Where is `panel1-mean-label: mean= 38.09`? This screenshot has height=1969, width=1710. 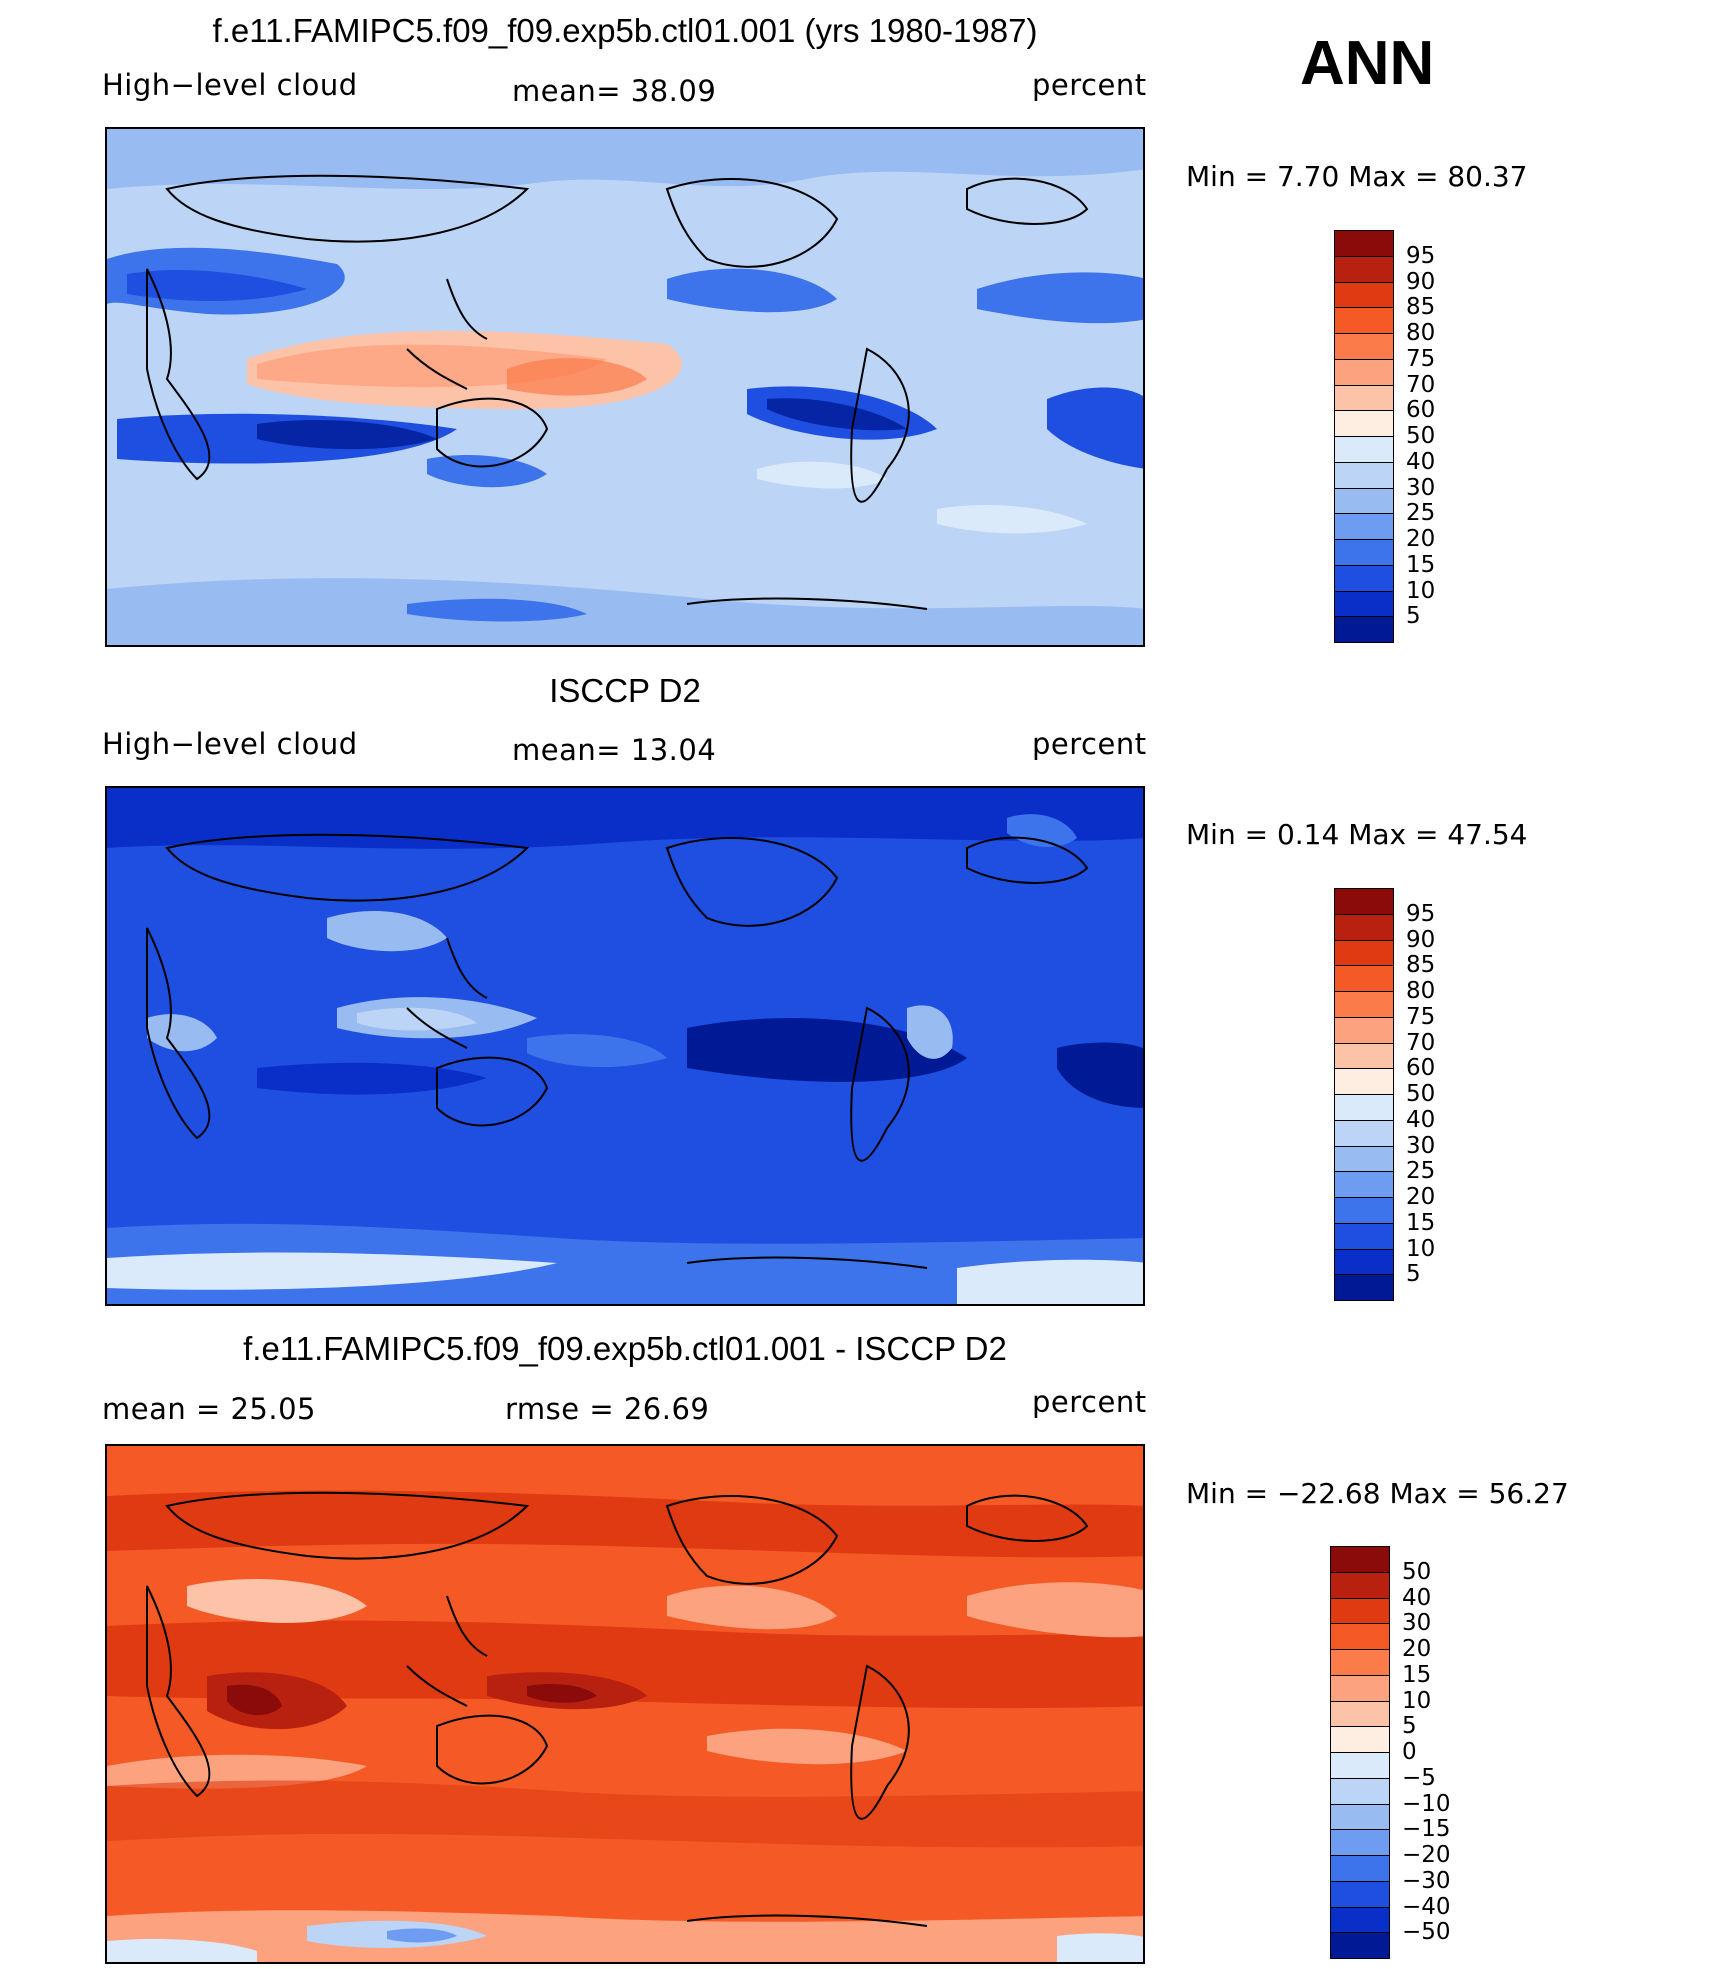
panel1-mean-label: mean= 38.09 is located at coordinates (614, 91).